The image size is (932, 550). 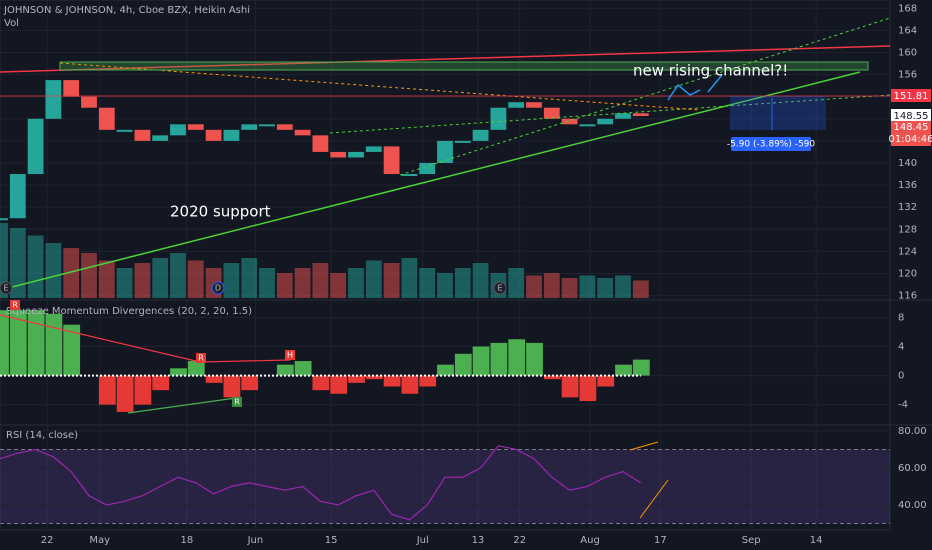 What do you see at coordinates (771, 145) in the screenshot?
I see `measure-label: -5.90 (-3.89%) -590` at bounding box center [771, 145].